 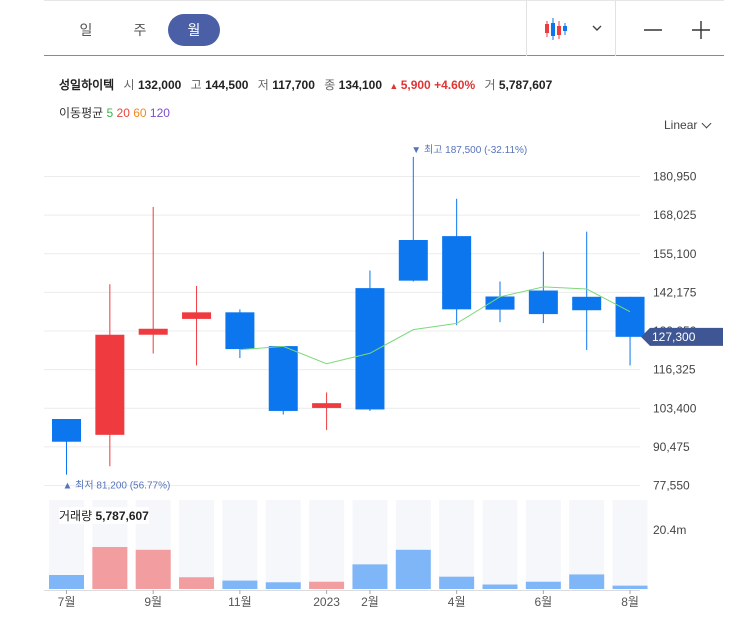 I want to click on chart-toolbar: 일 주 월, so click(x=384, y=28).